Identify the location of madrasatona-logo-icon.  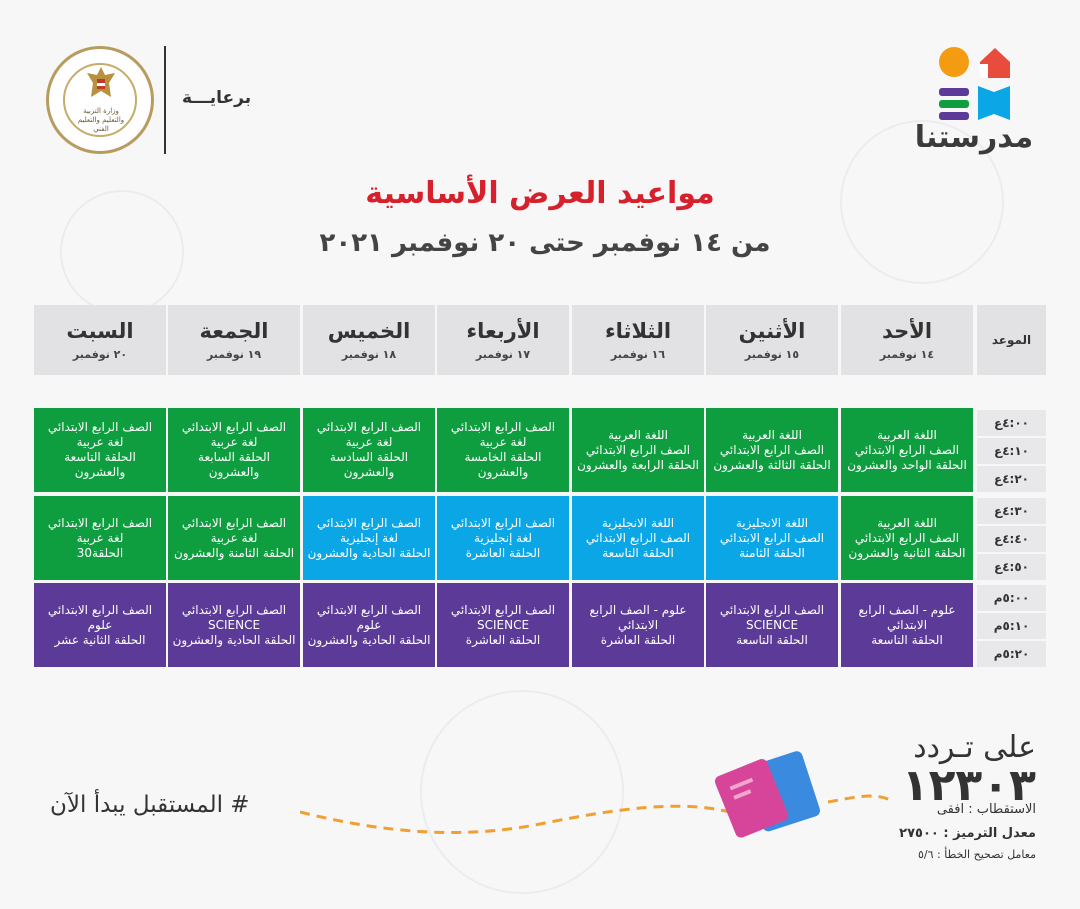
(974, 83).